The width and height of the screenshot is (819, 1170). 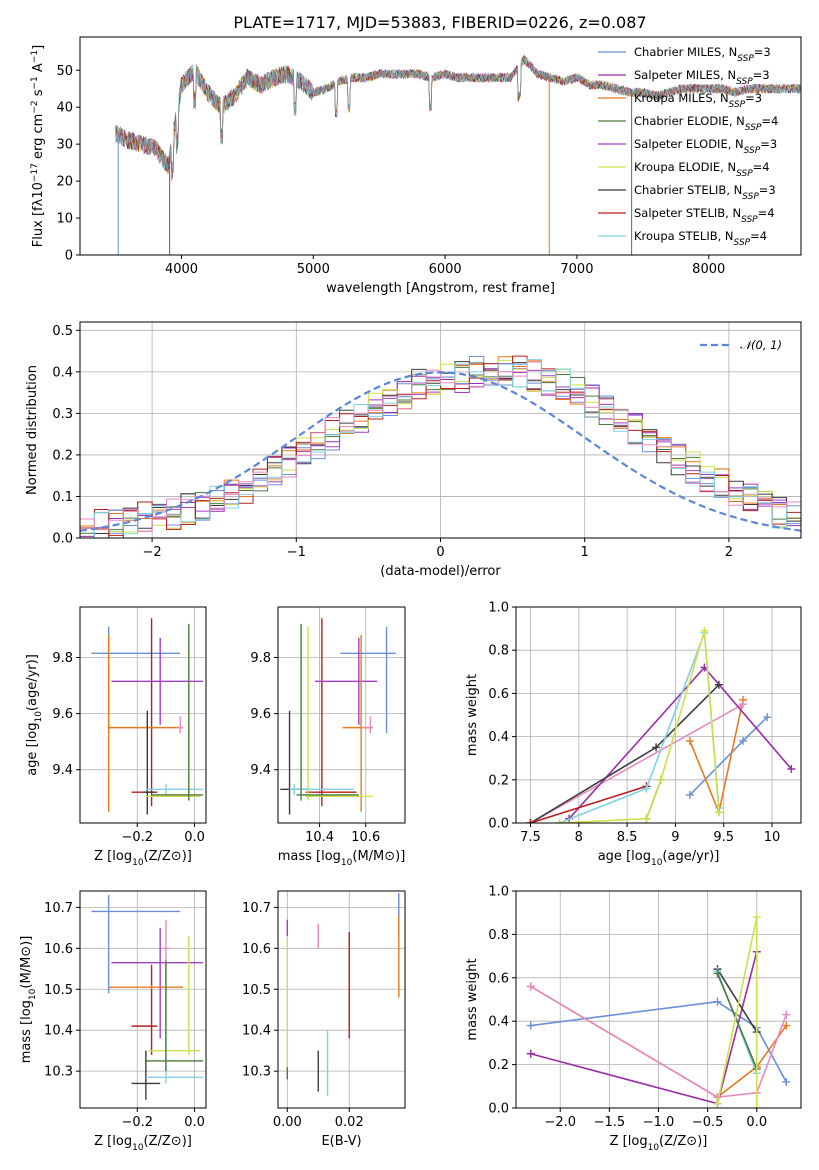 What do you see at coordinates (64, 108) in the screenshot?
I see `y-tick-label: 40` at bounding box center [64, 108].